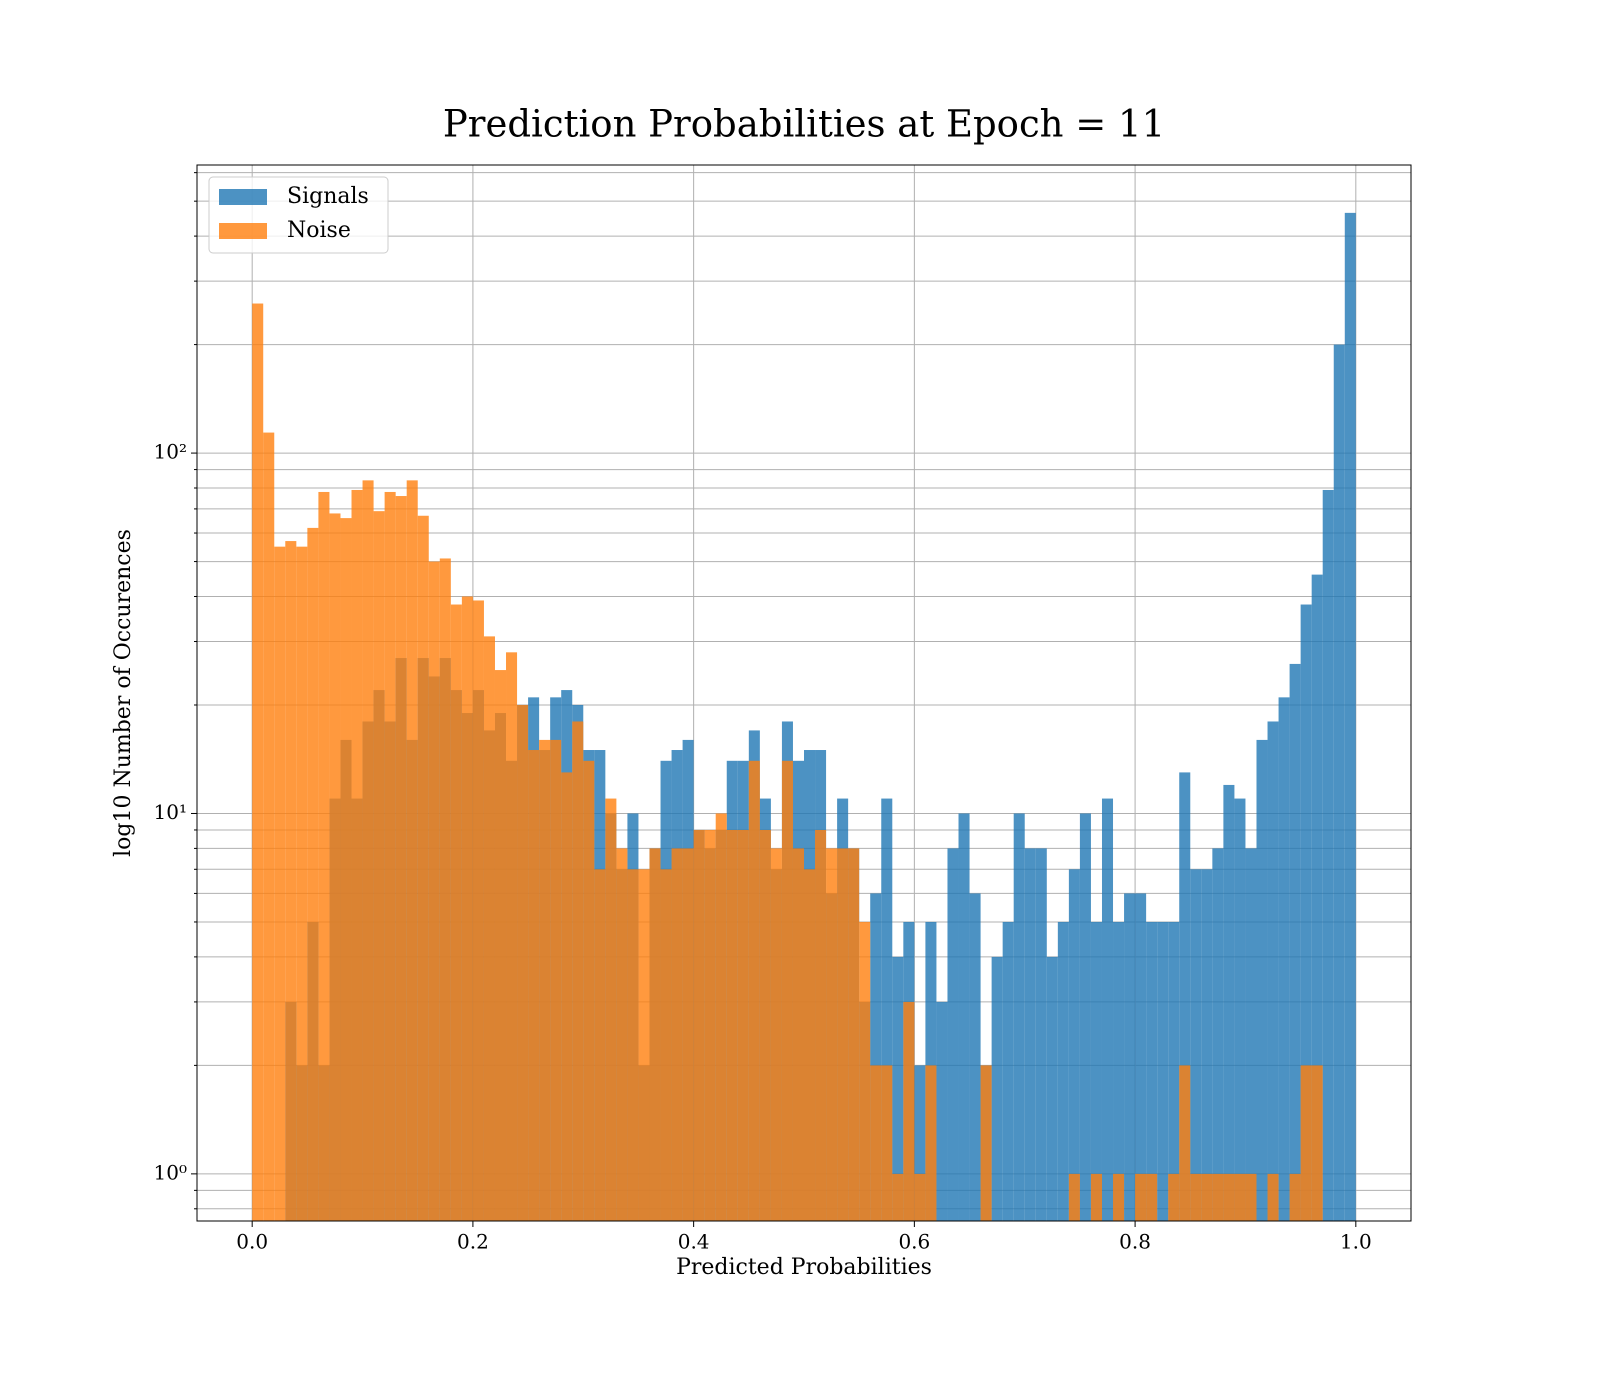  Describe the element at coordinates (170, 452) in the screenshot. I see `y-tick-label: 10²` at that location.